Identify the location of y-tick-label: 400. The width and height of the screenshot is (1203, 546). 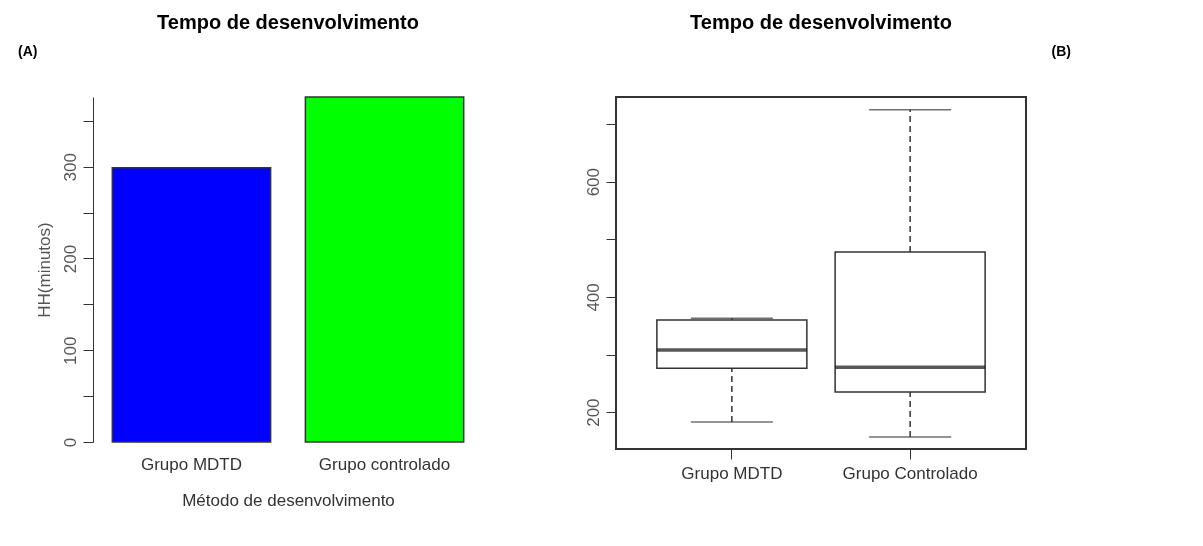
(593, 297).